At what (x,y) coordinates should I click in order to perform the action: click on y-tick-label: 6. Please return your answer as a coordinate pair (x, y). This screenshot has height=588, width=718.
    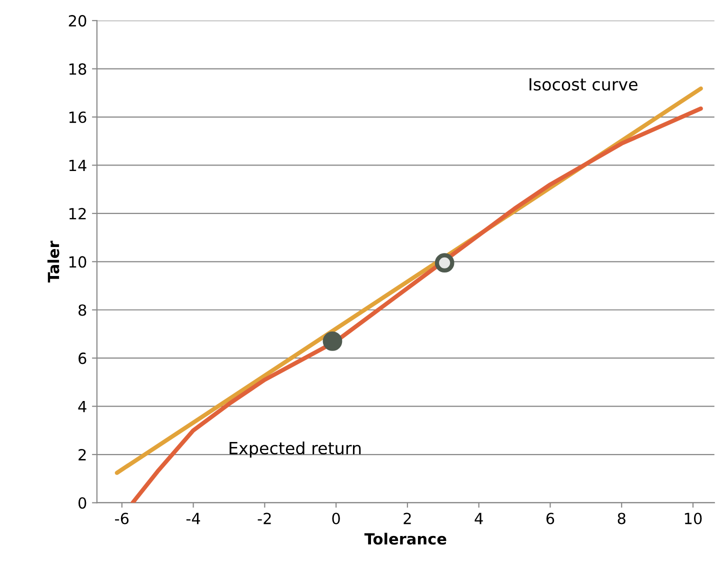
    Looking at the image, I should click on (82, 358).